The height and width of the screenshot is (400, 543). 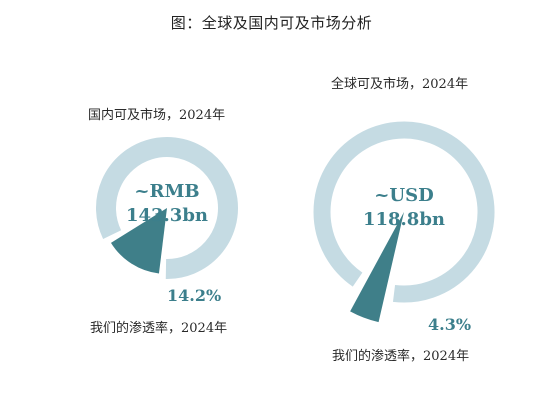 I want to click on global-penetration-slice, so click(x=377, y=267).